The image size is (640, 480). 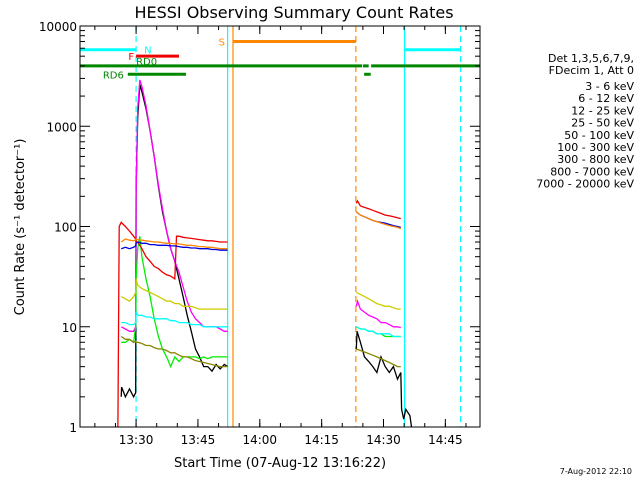 I want to click on legend-entry-3: 25 - 50 keV, so click(x=602, y=123).